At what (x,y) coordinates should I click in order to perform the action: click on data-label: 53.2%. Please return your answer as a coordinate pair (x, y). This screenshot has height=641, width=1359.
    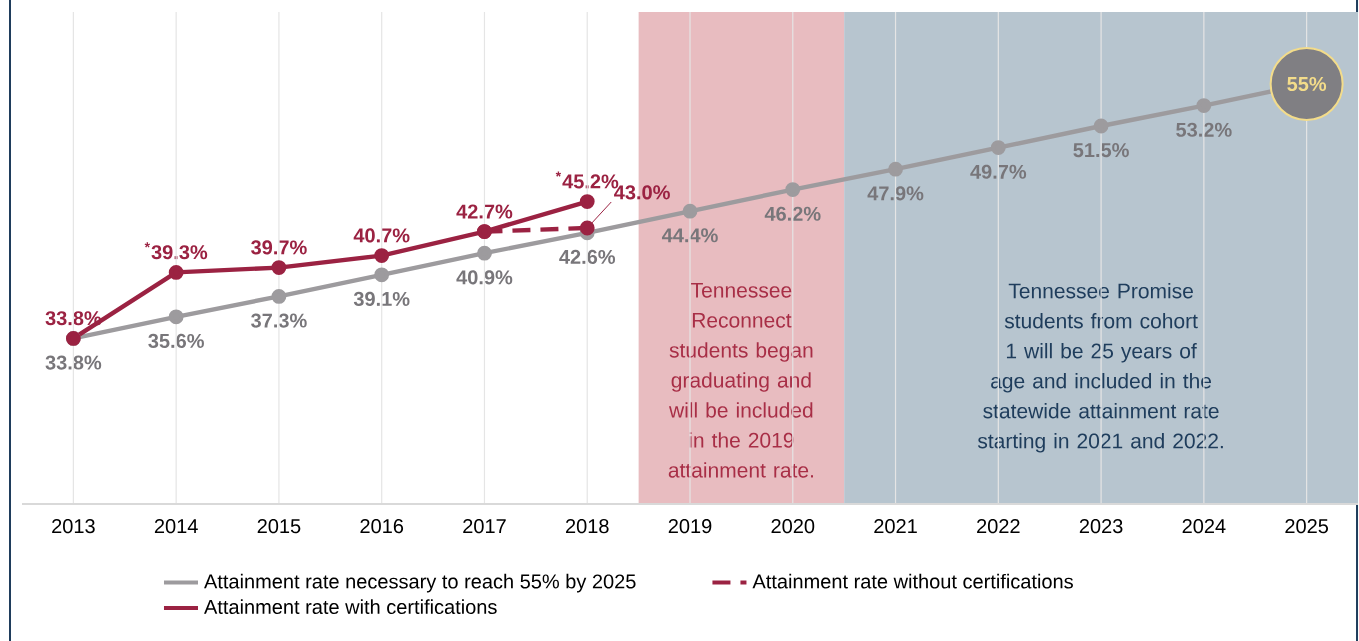
    Looking at the image, I should click on (1204, 129).